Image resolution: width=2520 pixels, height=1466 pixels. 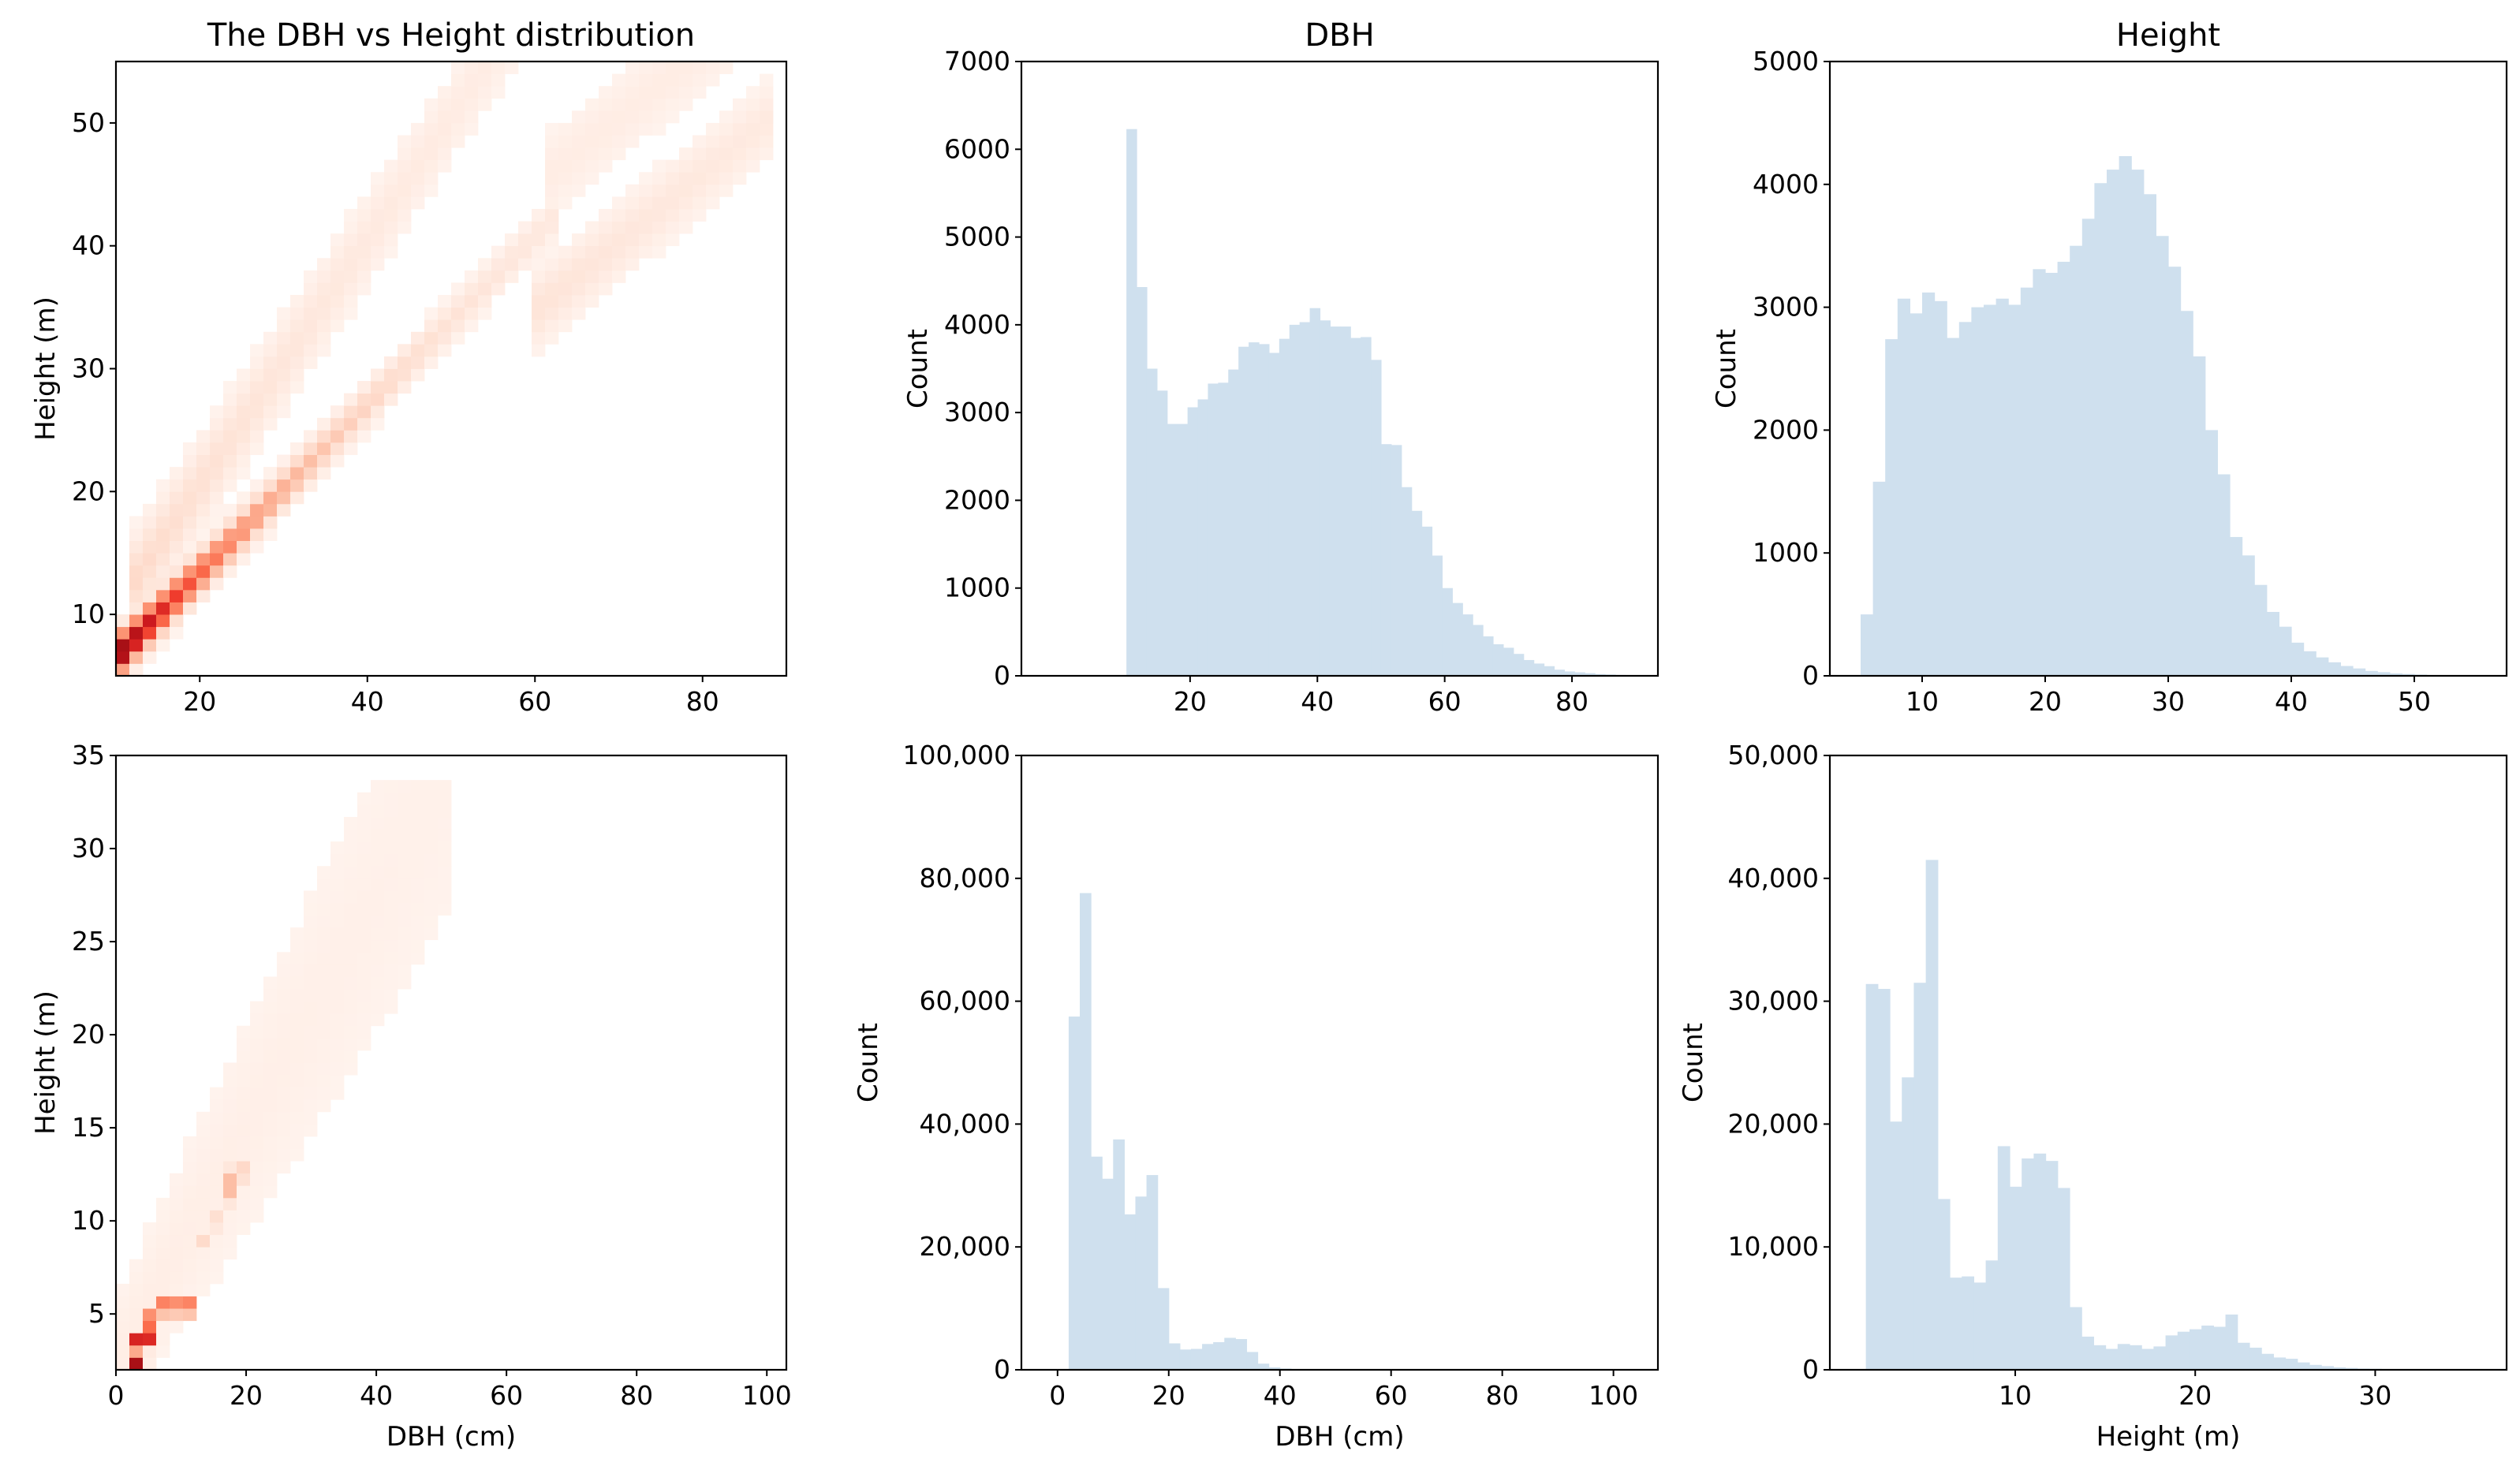 What do you see at coordinates (918, 368) in the screenshot?
I see `y-axis-label: Count` at bounding box center [918, 368].